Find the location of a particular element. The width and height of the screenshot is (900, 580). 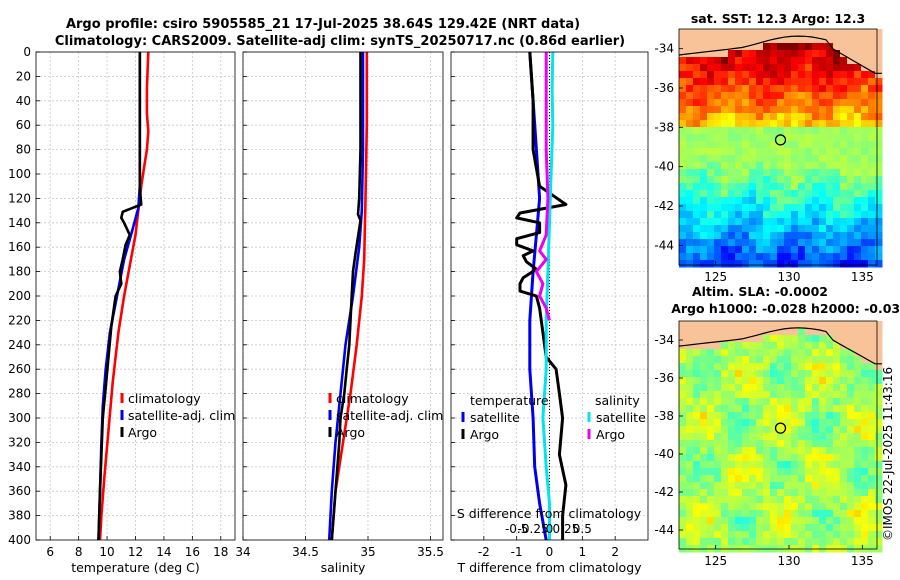

legend-label: climatology is located at coordinates (164, 398).